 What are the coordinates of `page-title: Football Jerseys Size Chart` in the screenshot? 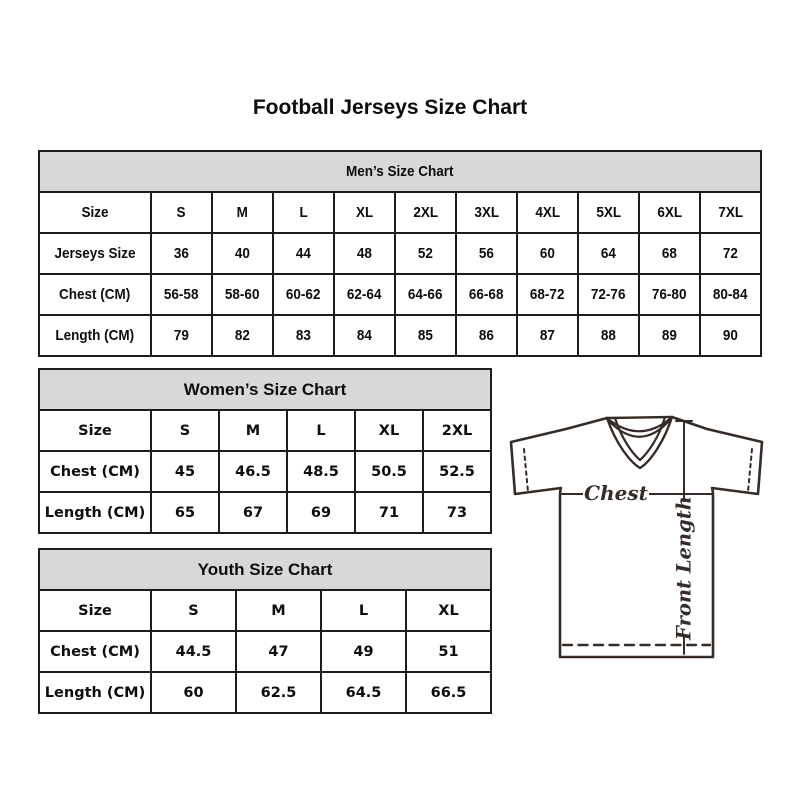 It's located at (390, 107).